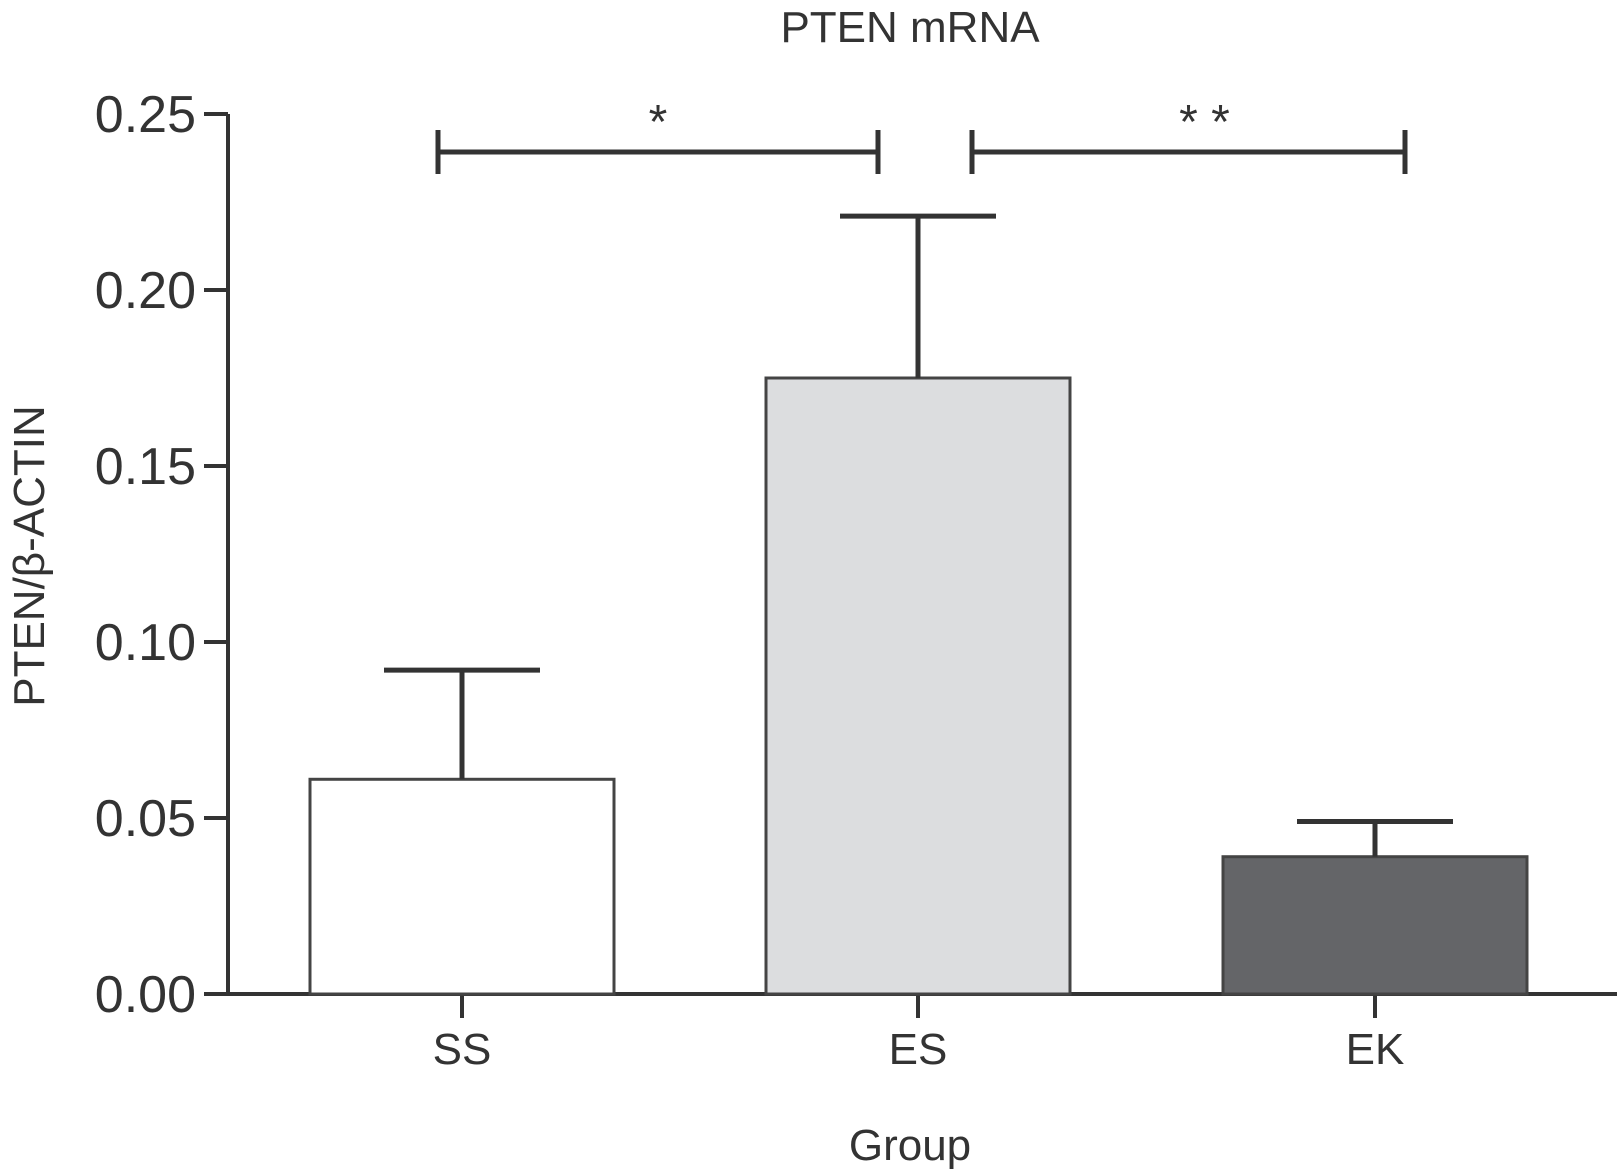  What do you see at coordinates (145, 995) in the screenshot?
I see `y-tick-label: 0.00` at bounding box center [145, 995].